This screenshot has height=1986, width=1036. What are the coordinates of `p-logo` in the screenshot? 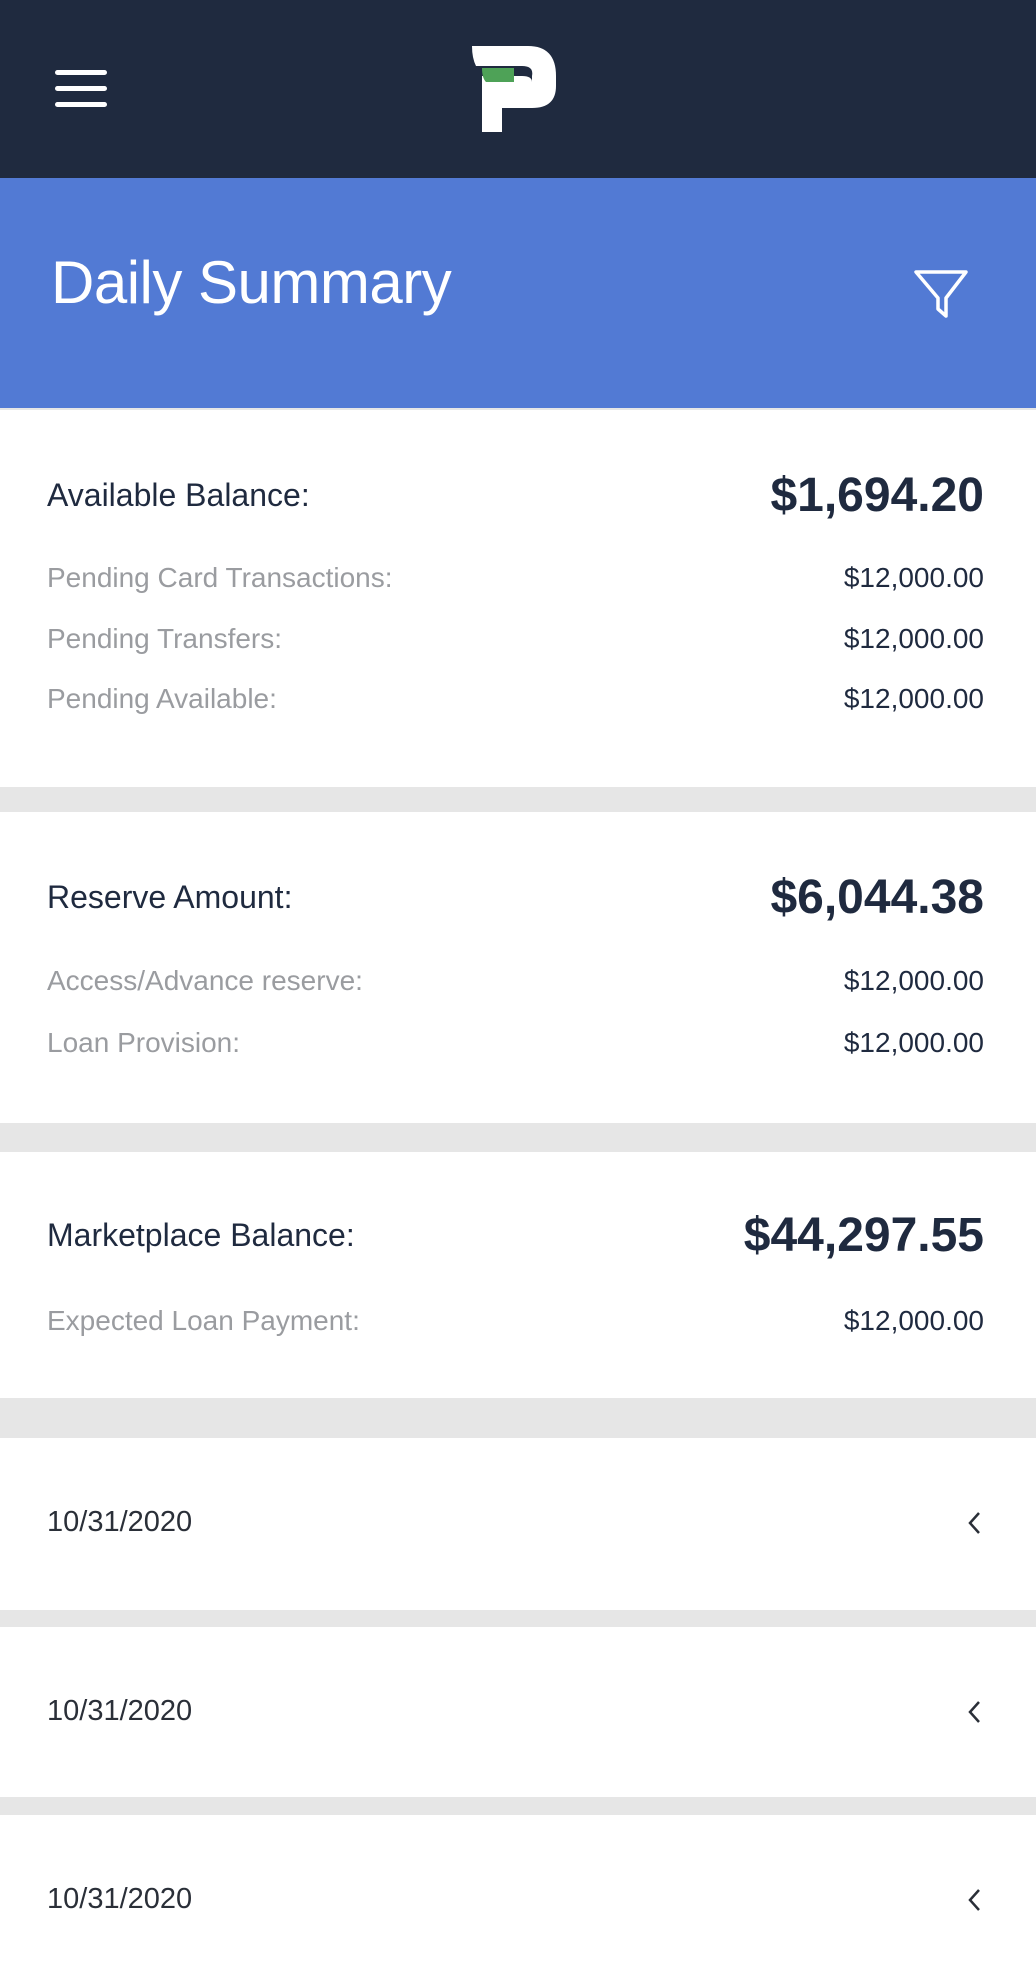 It's located at (514, 89).